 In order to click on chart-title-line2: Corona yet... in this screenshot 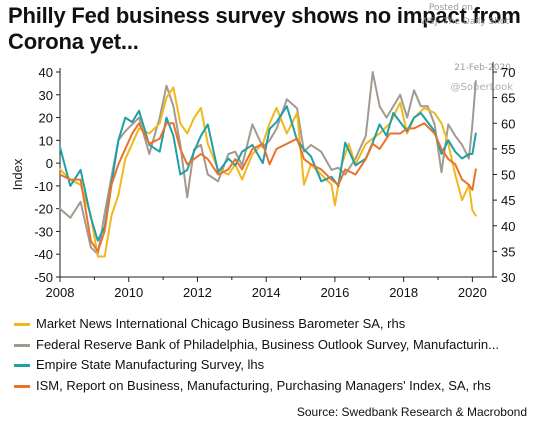, I will do `click(73, 41)`.